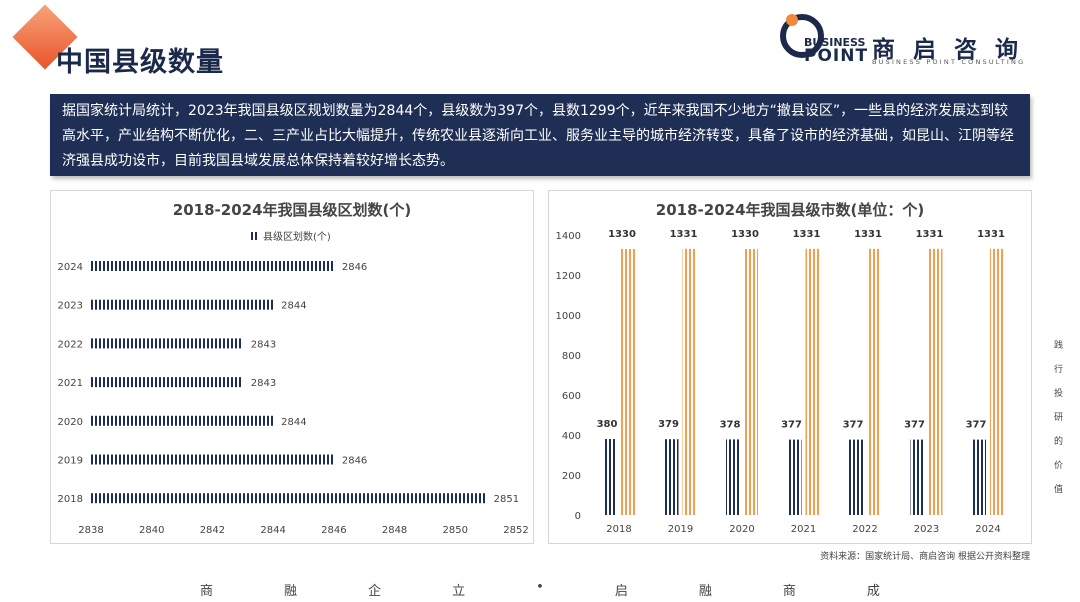  I want to click on side-char: 价, so click(1059, 466).